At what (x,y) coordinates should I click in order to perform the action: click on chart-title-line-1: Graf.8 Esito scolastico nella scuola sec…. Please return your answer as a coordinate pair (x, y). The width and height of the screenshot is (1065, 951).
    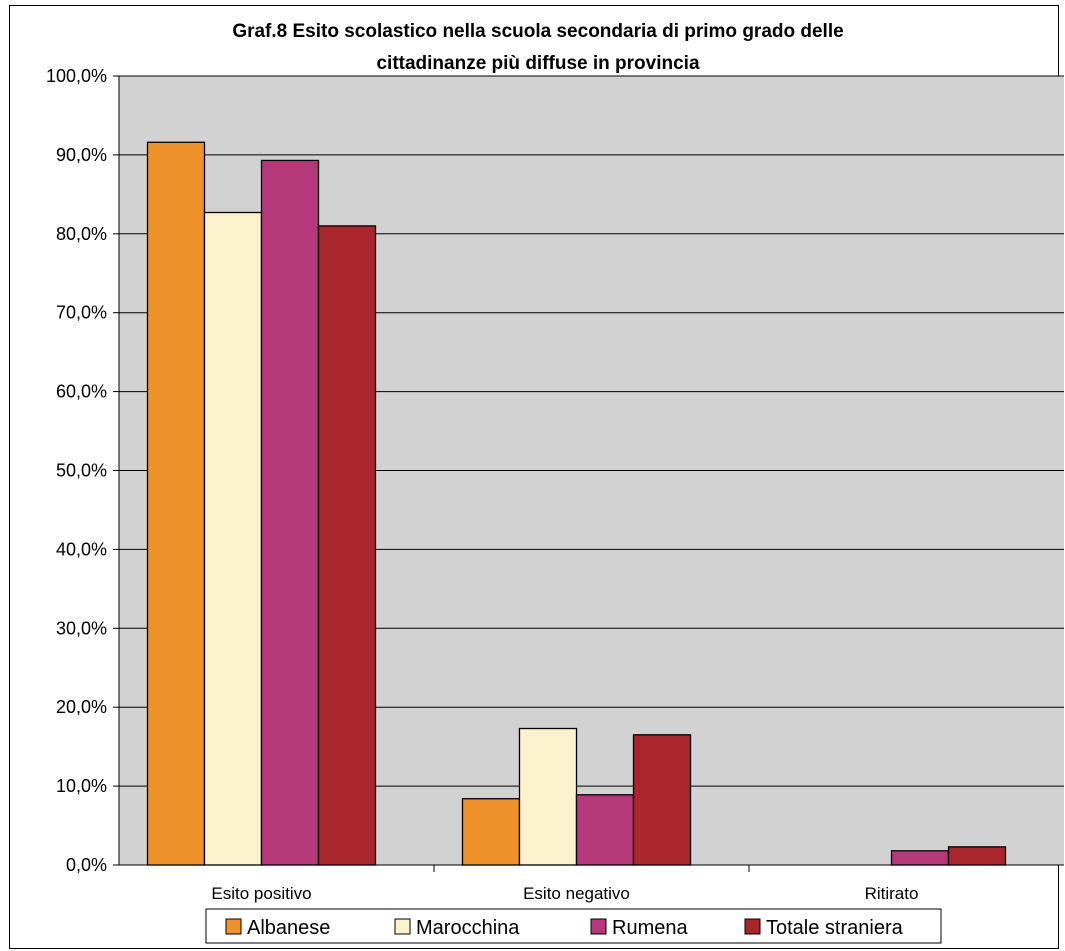
    Looking at the image, I should click on (537, 31).